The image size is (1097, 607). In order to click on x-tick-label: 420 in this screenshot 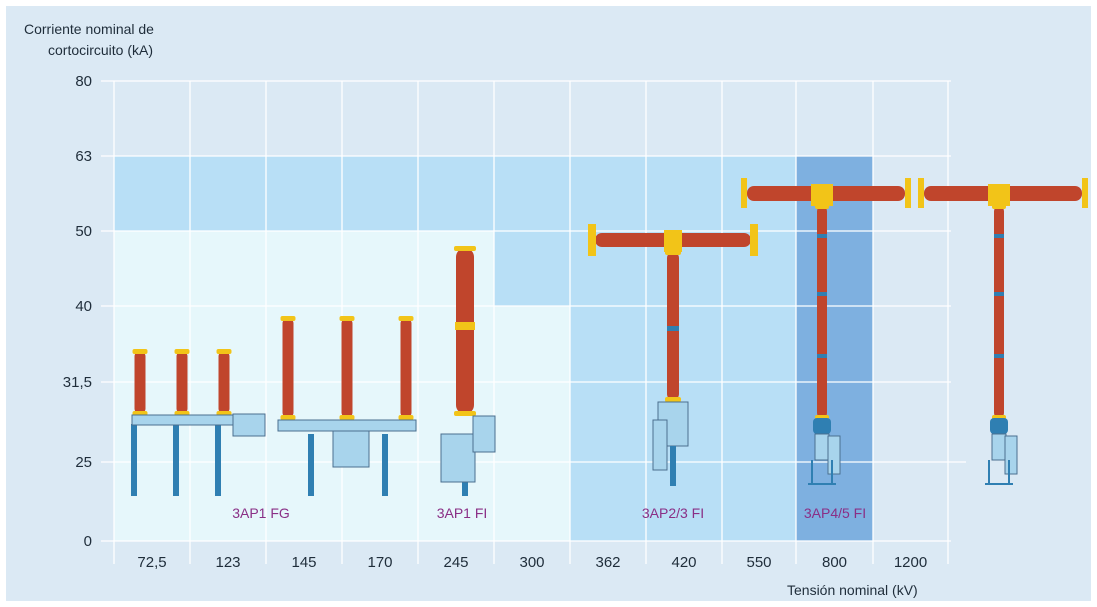, I will do `click(683, 562)`.